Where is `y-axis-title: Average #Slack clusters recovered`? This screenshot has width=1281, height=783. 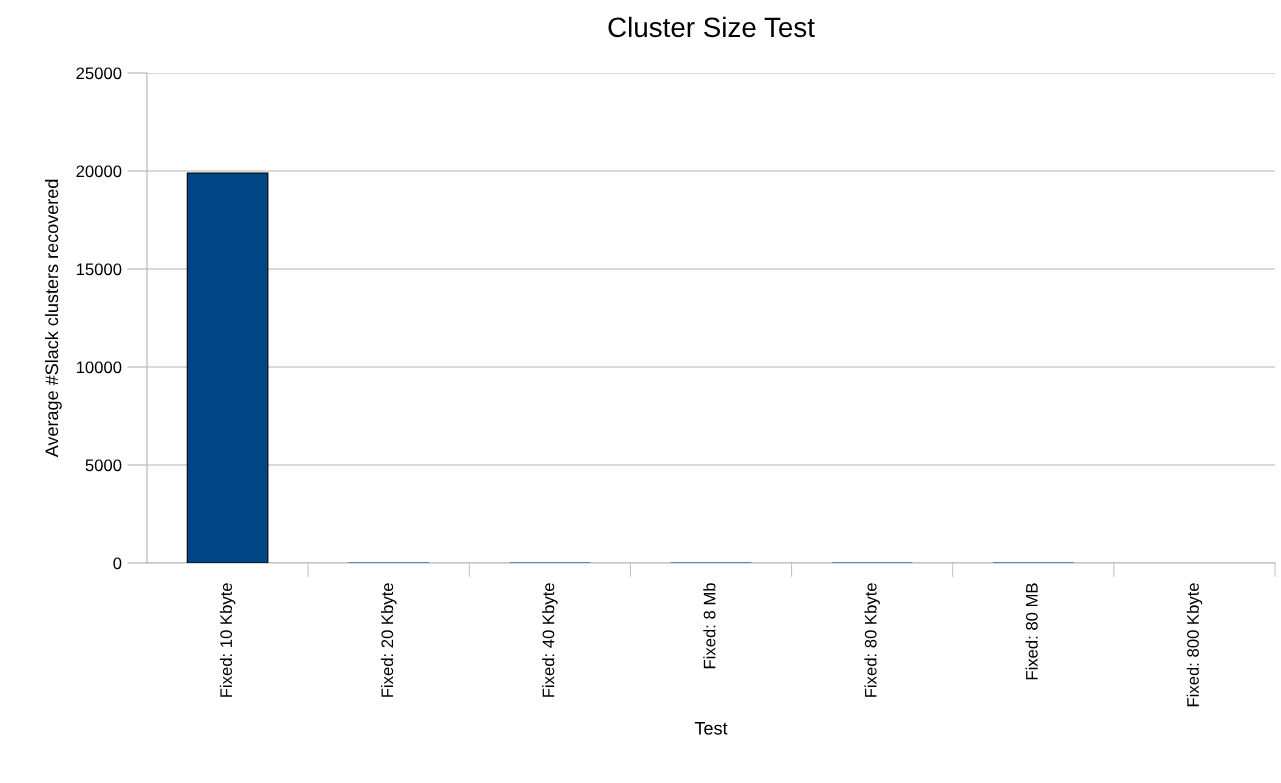 y-axis-title: Average #Slack clusters recovered is located at coordinates (53, 318).